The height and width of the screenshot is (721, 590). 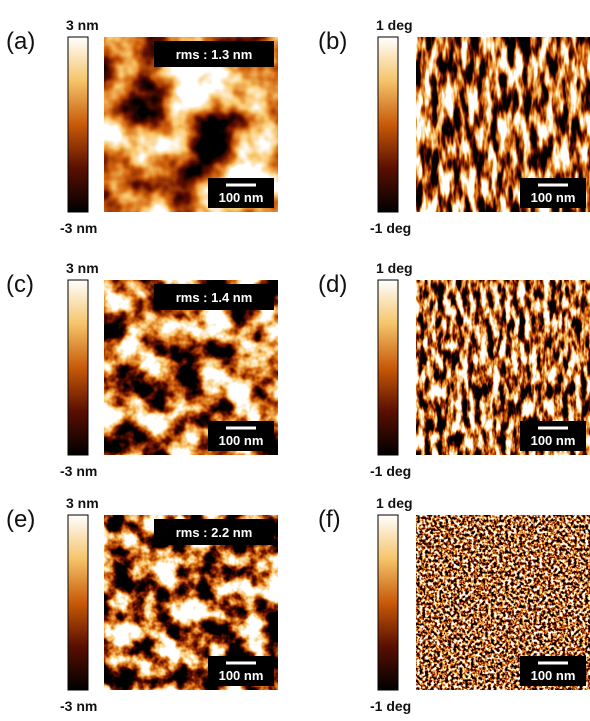 I want to click on panel-label: (c), so click(x=20, y=284).